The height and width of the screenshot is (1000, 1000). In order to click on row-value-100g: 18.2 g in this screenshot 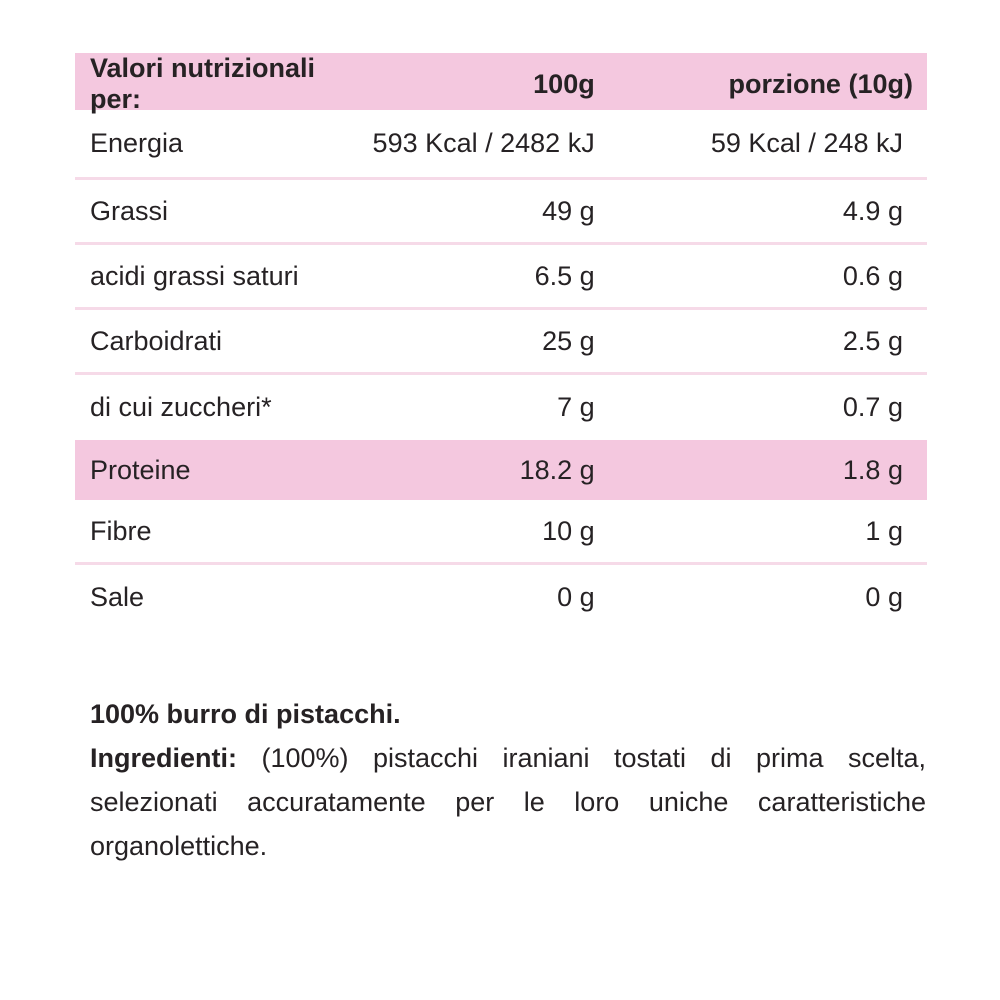, I will do `click(557, 469)`.